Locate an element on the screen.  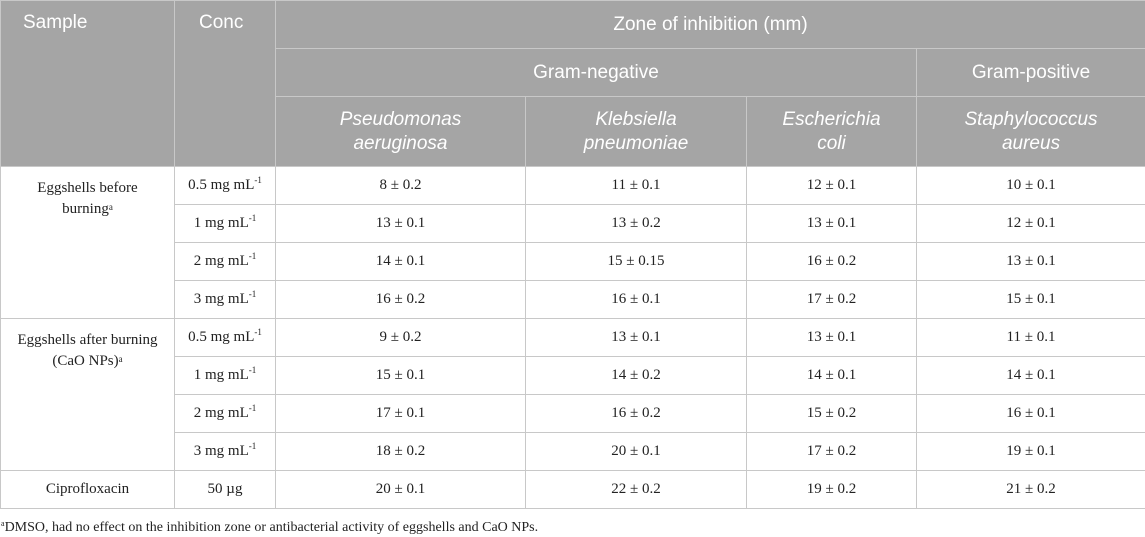
conc-value: 50 µg is located at coordinates (225, 489).